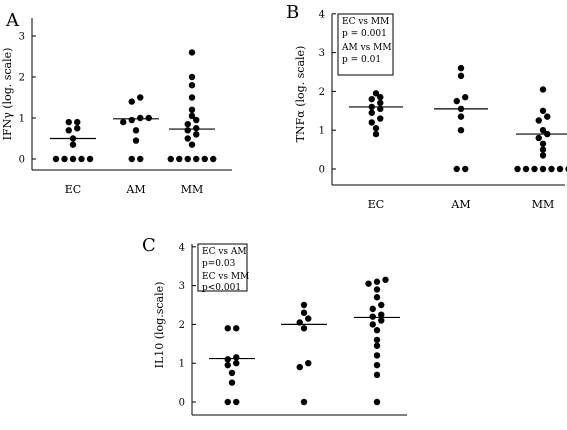 Image resolution: width=567 pixels, height=430 pixels. Describe the element at coordinates (543, 204) in the screenshot. I see `x-category-label-b-mm: MM` at that location.